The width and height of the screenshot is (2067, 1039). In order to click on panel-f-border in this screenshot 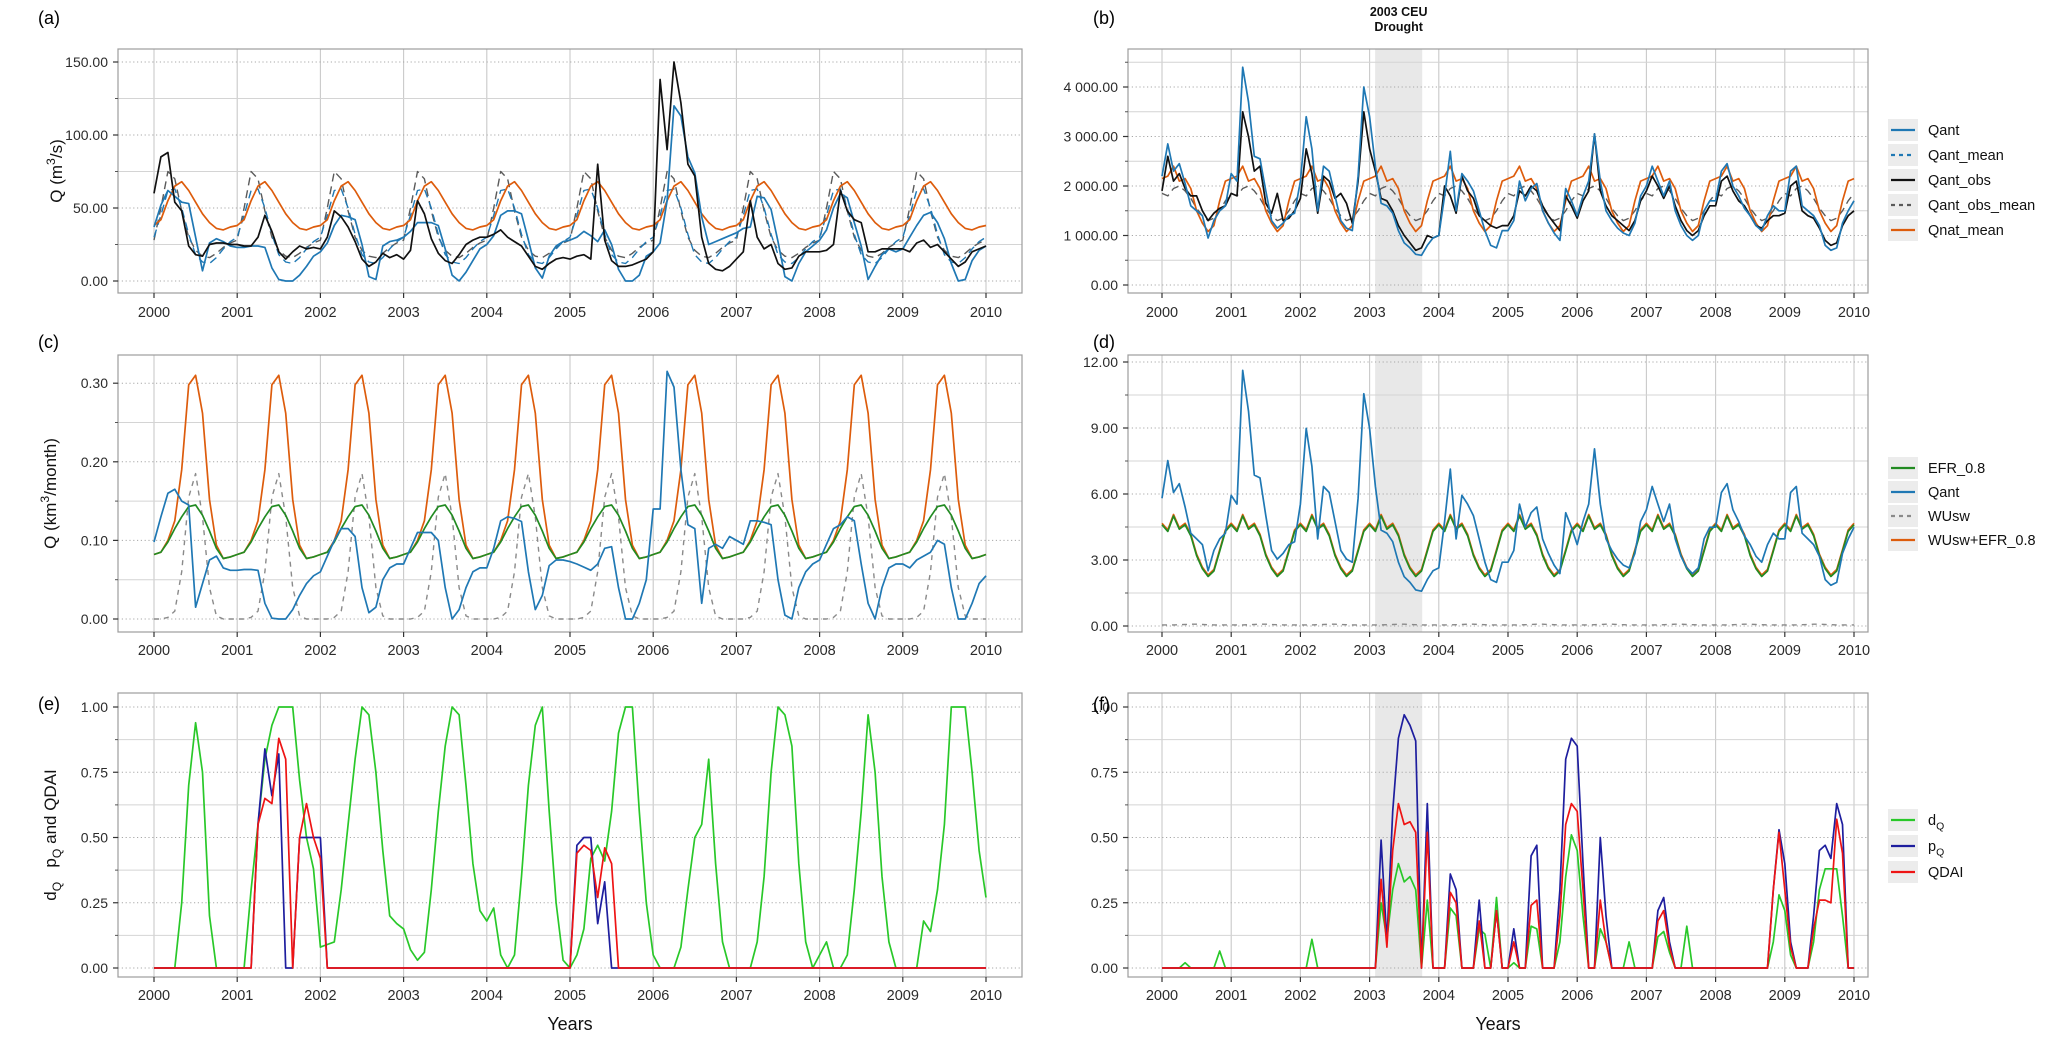, I will do `click(1498, 835)`.